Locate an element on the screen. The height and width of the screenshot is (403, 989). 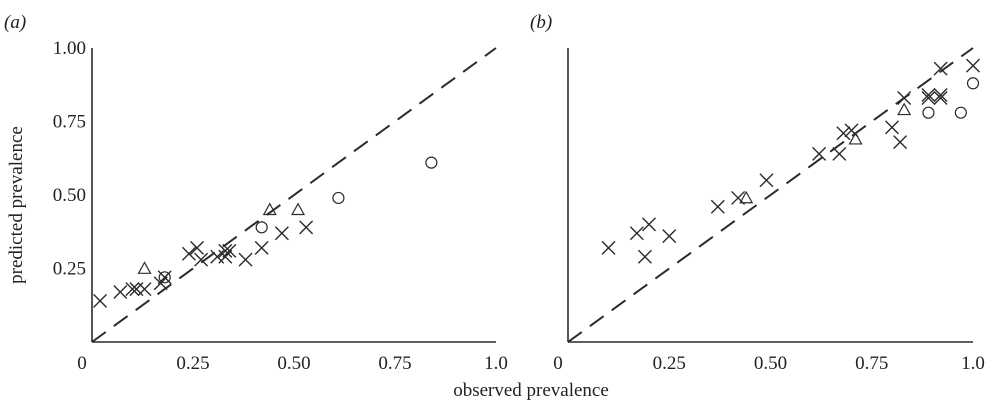
panel-a-y-tick-label: 0.50 is located at coordinates (69, 195).